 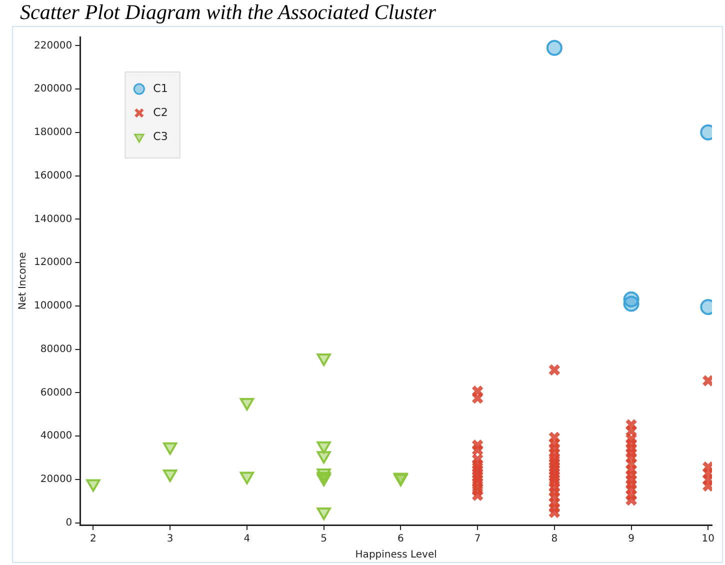 What do you see at coordinates (53, 306) in the screenshot?
I see `y-tick-label: 100000` at bounding box center [53, 306].